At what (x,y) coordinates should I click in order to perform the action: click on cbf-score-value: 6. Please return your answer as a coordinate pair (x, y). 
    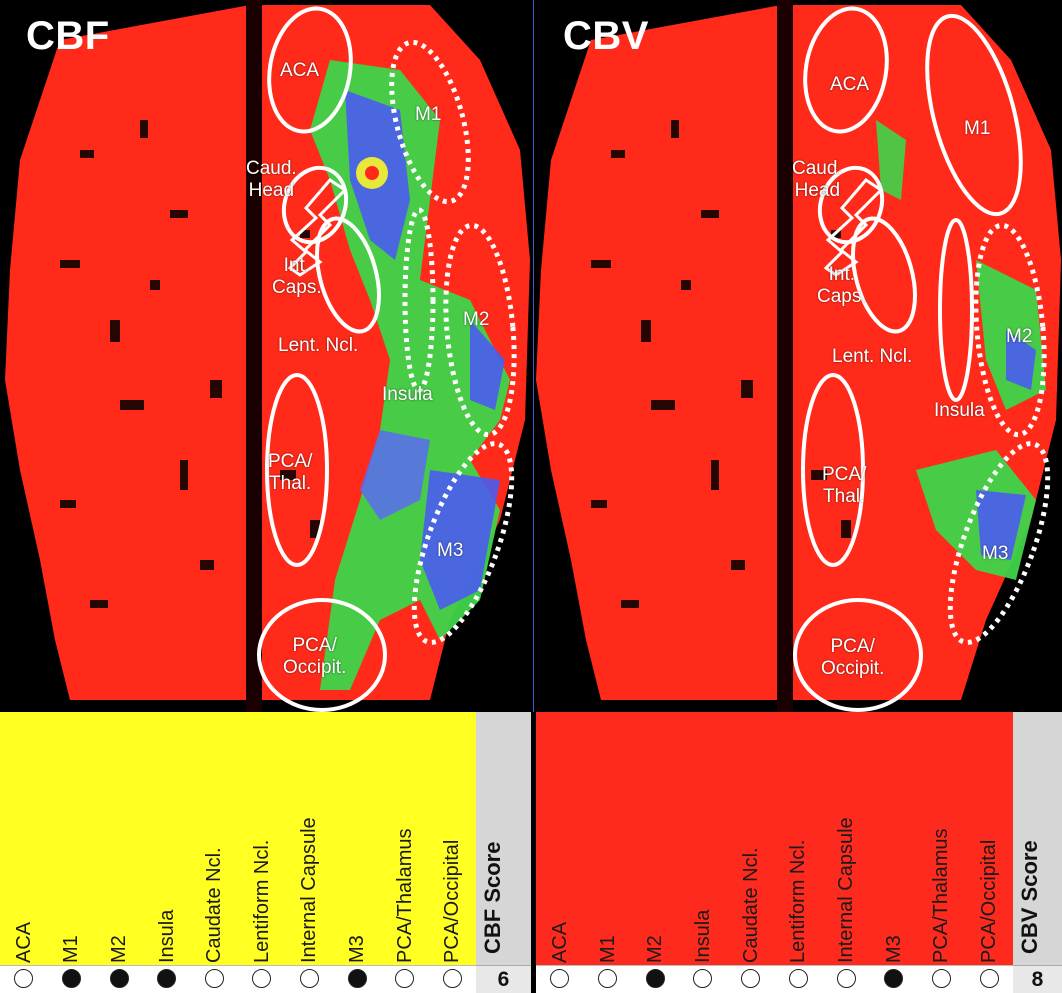
    Looking at the image, I should click on (503, 979).